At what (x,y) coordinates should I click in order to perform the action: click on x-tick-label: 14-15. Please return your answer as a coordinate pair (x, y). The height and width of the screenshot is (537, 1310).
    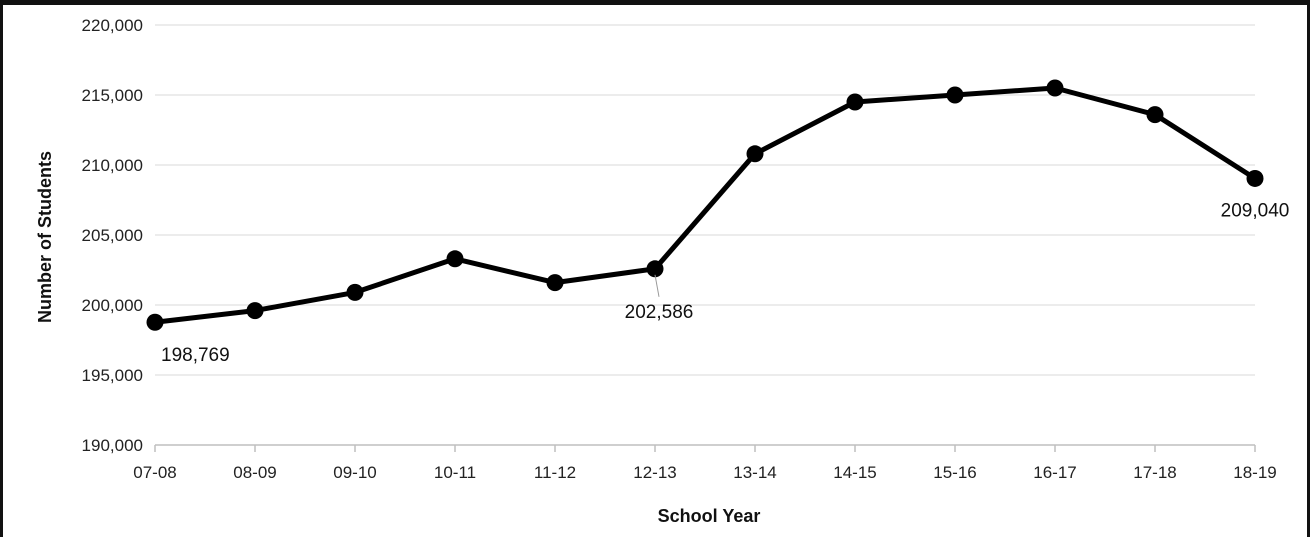
    Looking at the image, I should click on (854, 472).